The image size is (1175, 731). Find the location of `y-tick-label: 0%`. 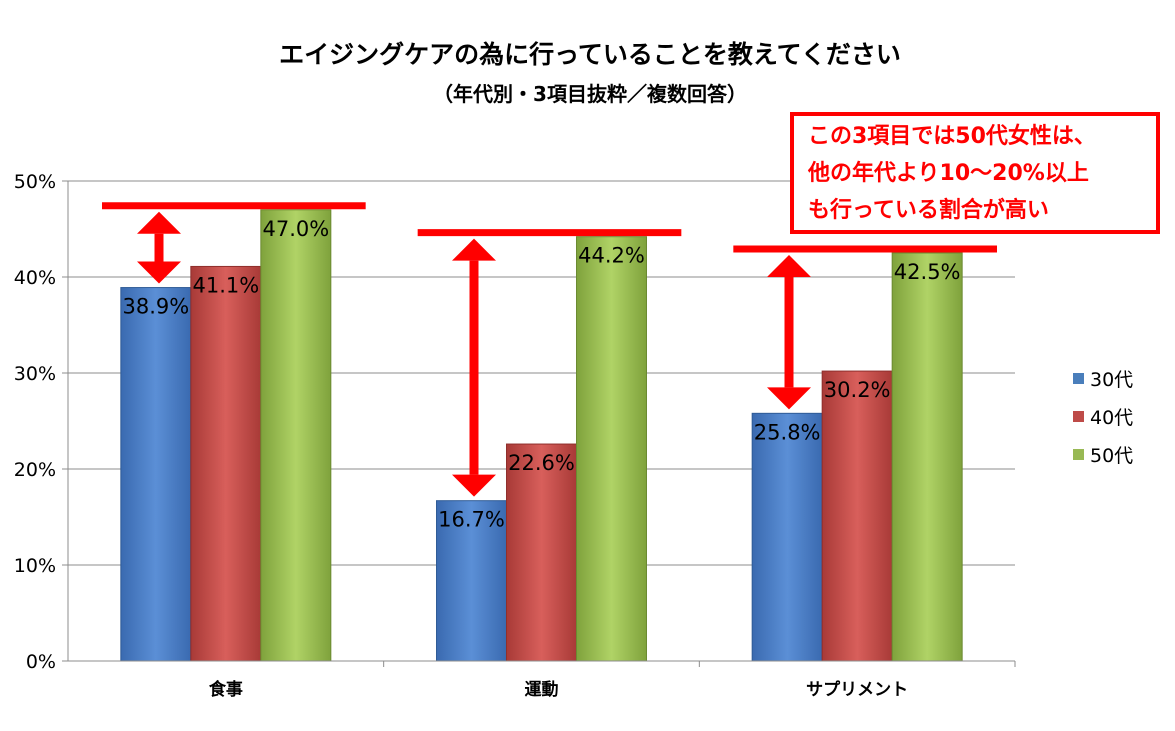

y-tick-label: 0% is located at coordinates (41, 662).